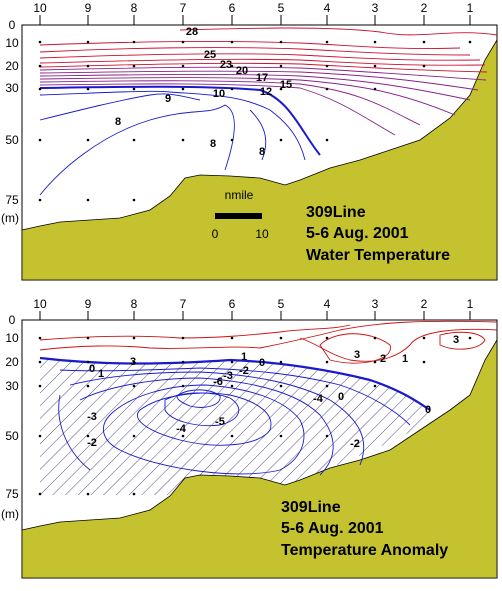 This screenshot has height=591, width=502. What do you see at coordinates (134, 8) in the screenshot?
I see `top-station-label: 8` at bounding box center [134, 8].